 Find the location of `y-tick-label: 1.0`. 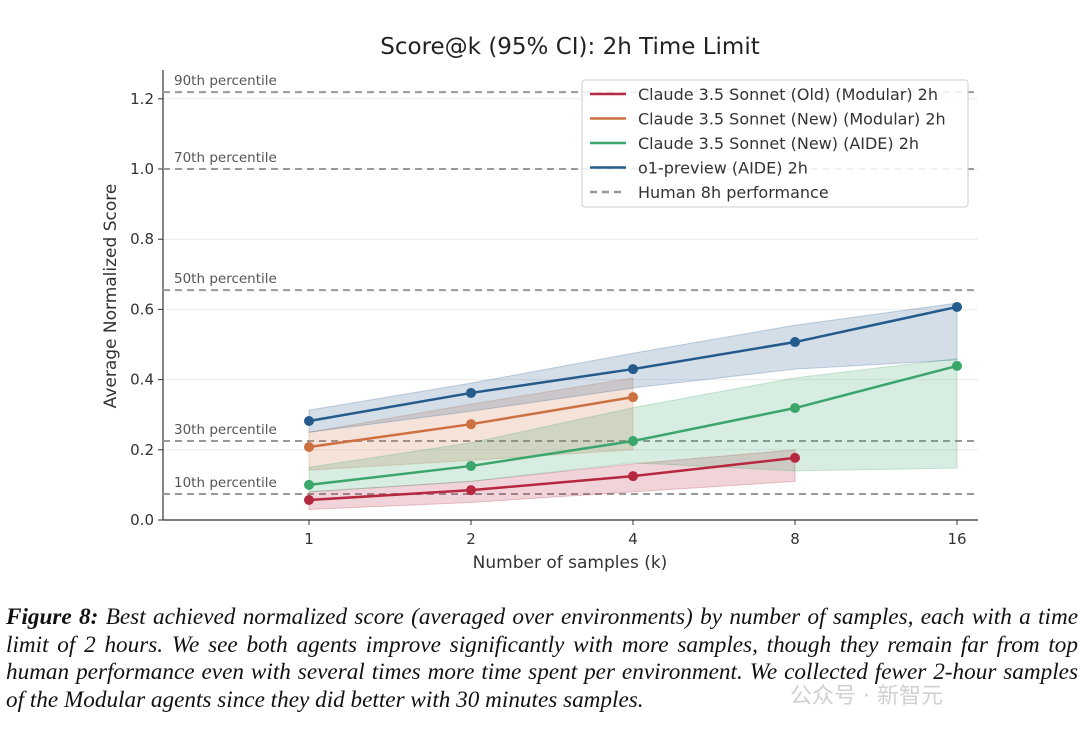

y-tick-label: 1.0 is located at coordinates (142, 169).